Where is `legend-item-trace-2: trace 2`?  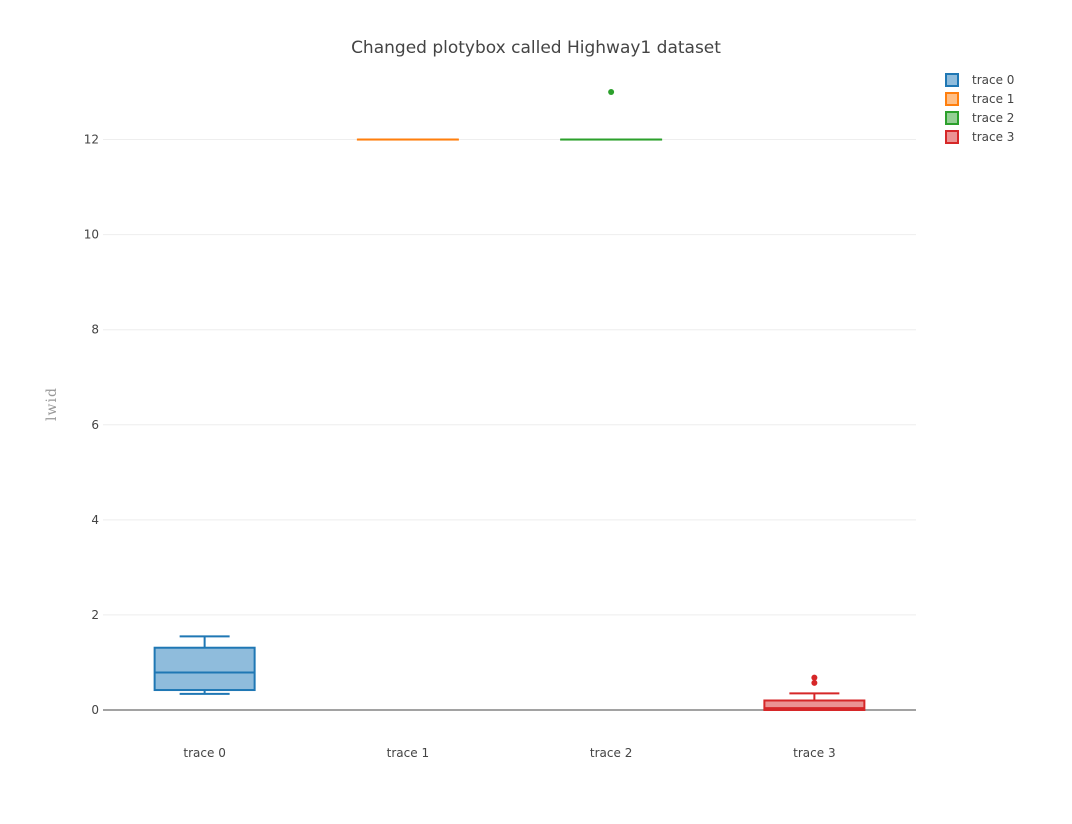
legend-item-trace-2: trace 2 is located at coordinates (979, 118).